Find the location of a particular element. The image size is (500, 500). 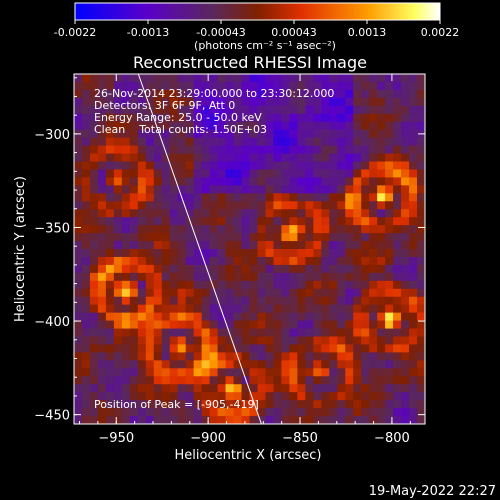

x-tick-label: −850 is located at coordinates (300, 438).